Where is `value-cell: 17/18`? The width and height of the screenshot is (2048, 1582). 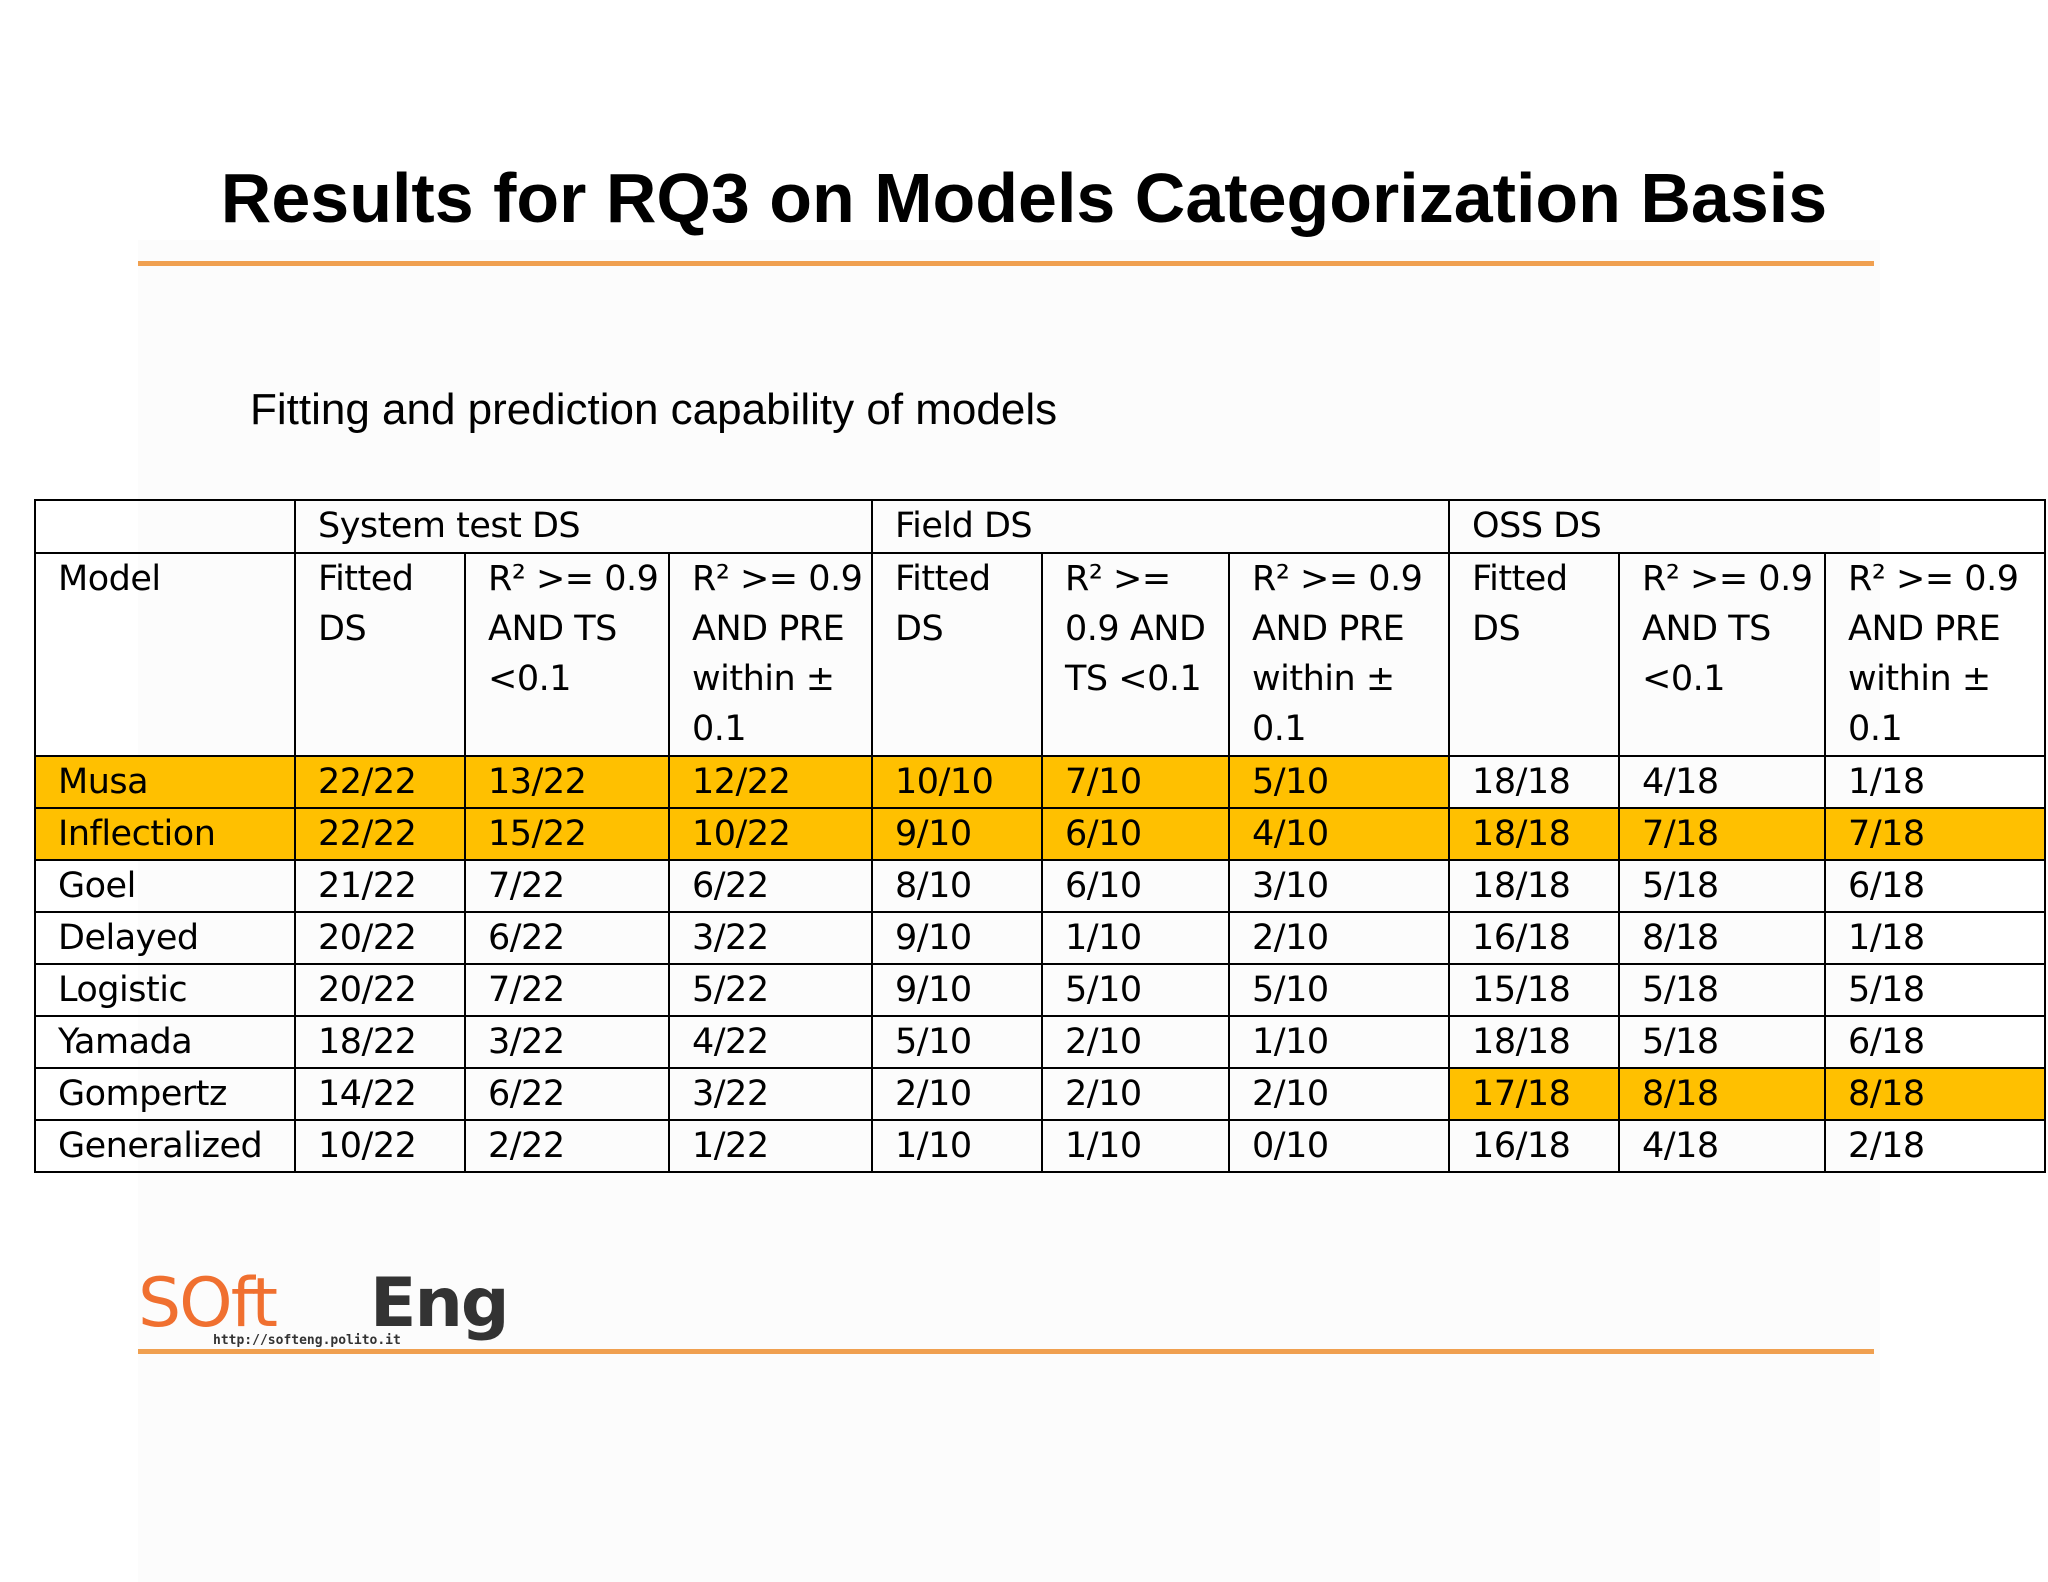
value-cell: 17/18 is located at coordinates (1534, 1094).